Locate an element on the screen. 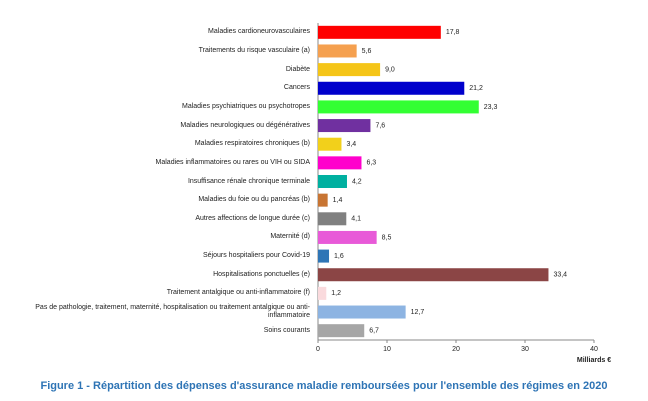 This screenshot has width=648, height=401. value-label: 1,6 is located at coordinates (339, 256).